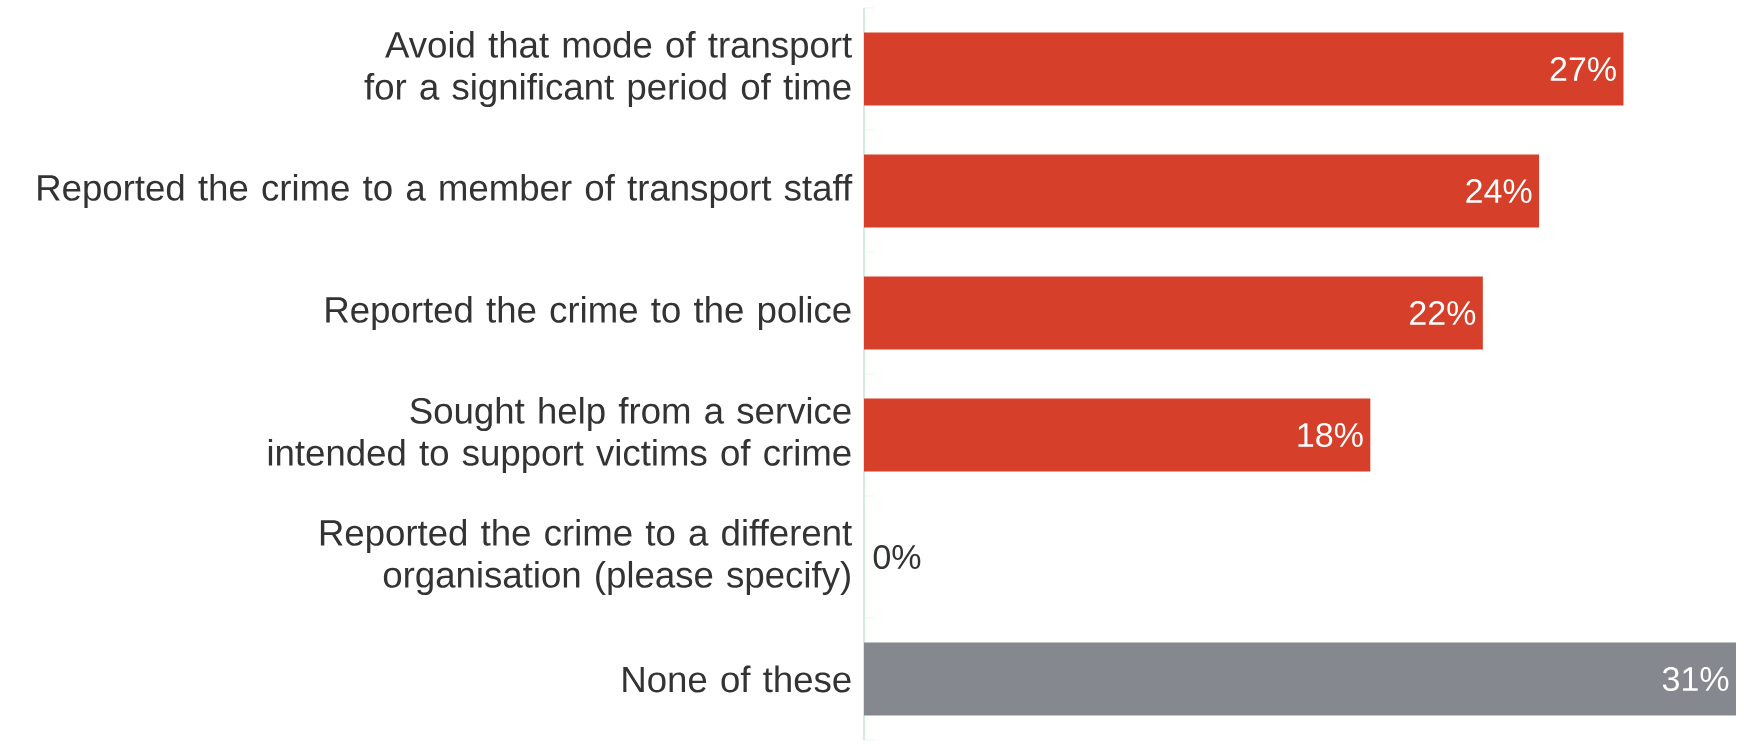  What do you see at coordinates (897, 557) in the screenshot?
I see `data-label: 0%` at bounding box center [897, 557].